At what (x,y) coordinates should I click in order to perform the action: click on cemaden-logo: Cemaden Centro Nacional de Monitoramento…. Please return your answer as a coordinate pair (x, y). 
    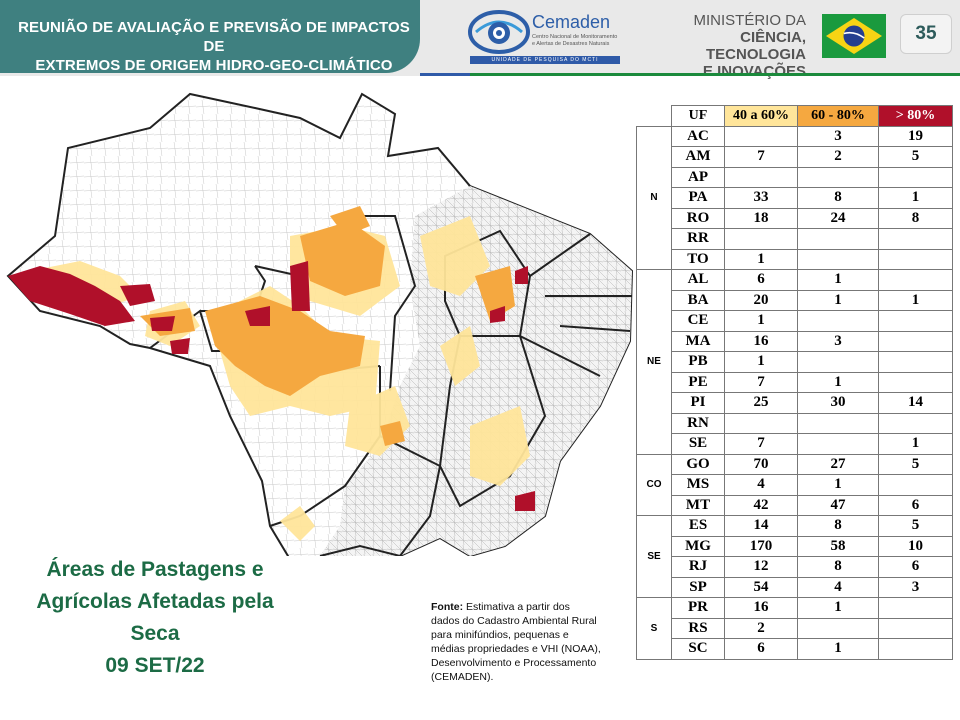
    Looking at the image, I should click on (544, 36).